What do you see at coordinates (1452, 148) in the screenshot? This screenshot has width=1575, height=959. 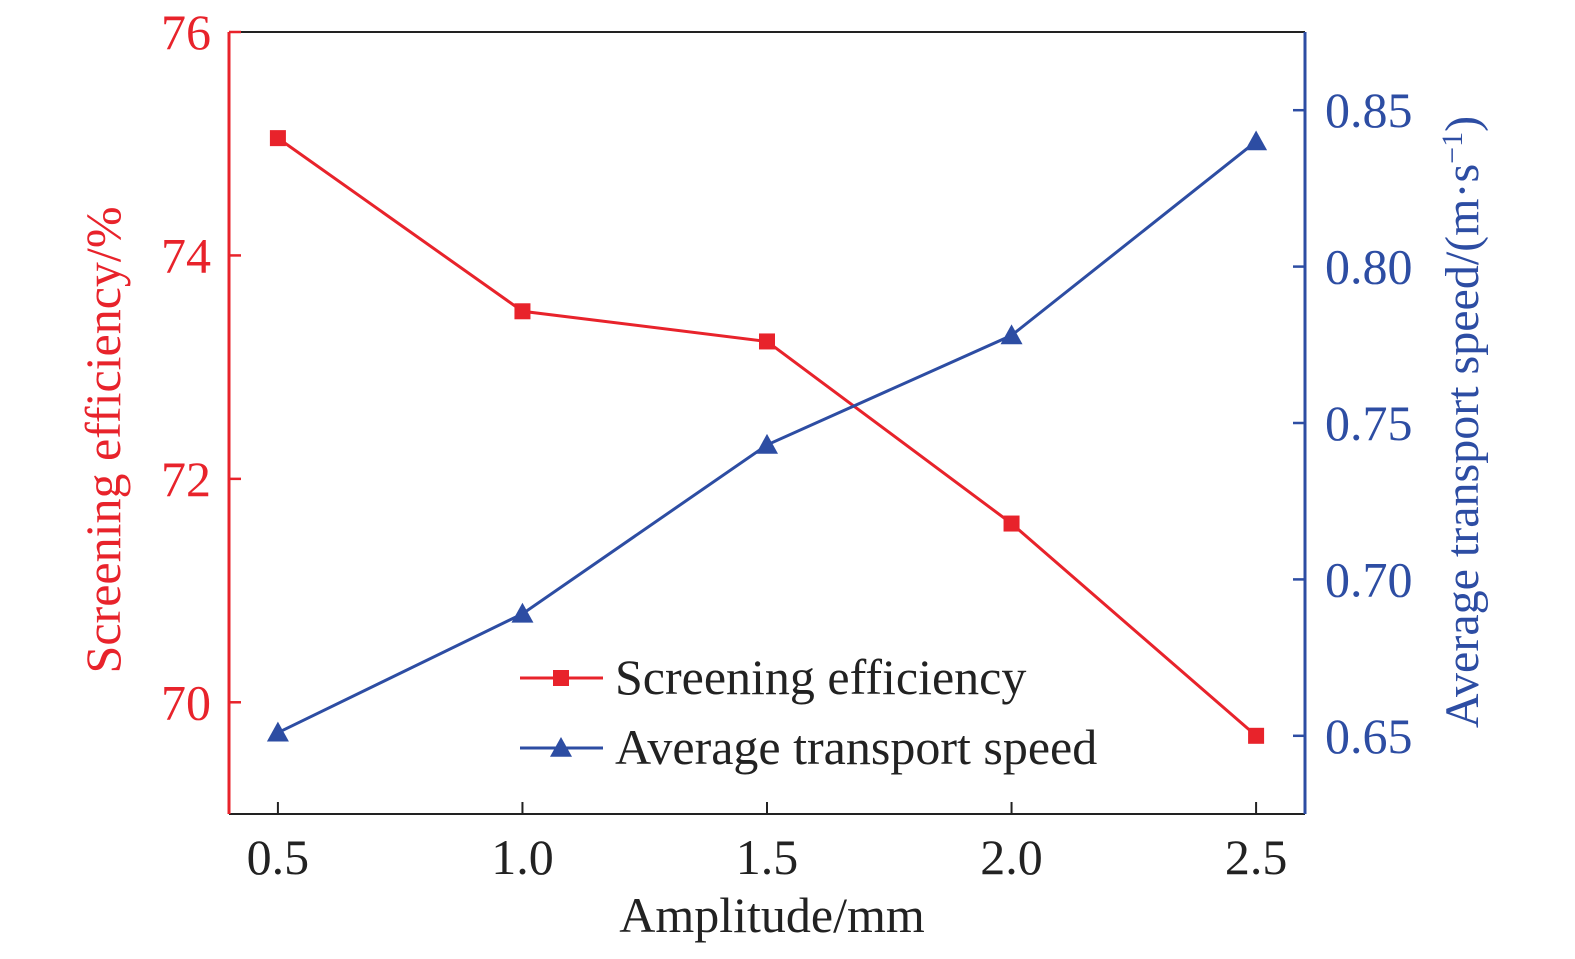 I see `right-y-axis-title-superscript: −1` at bounding box center [1452, 148].